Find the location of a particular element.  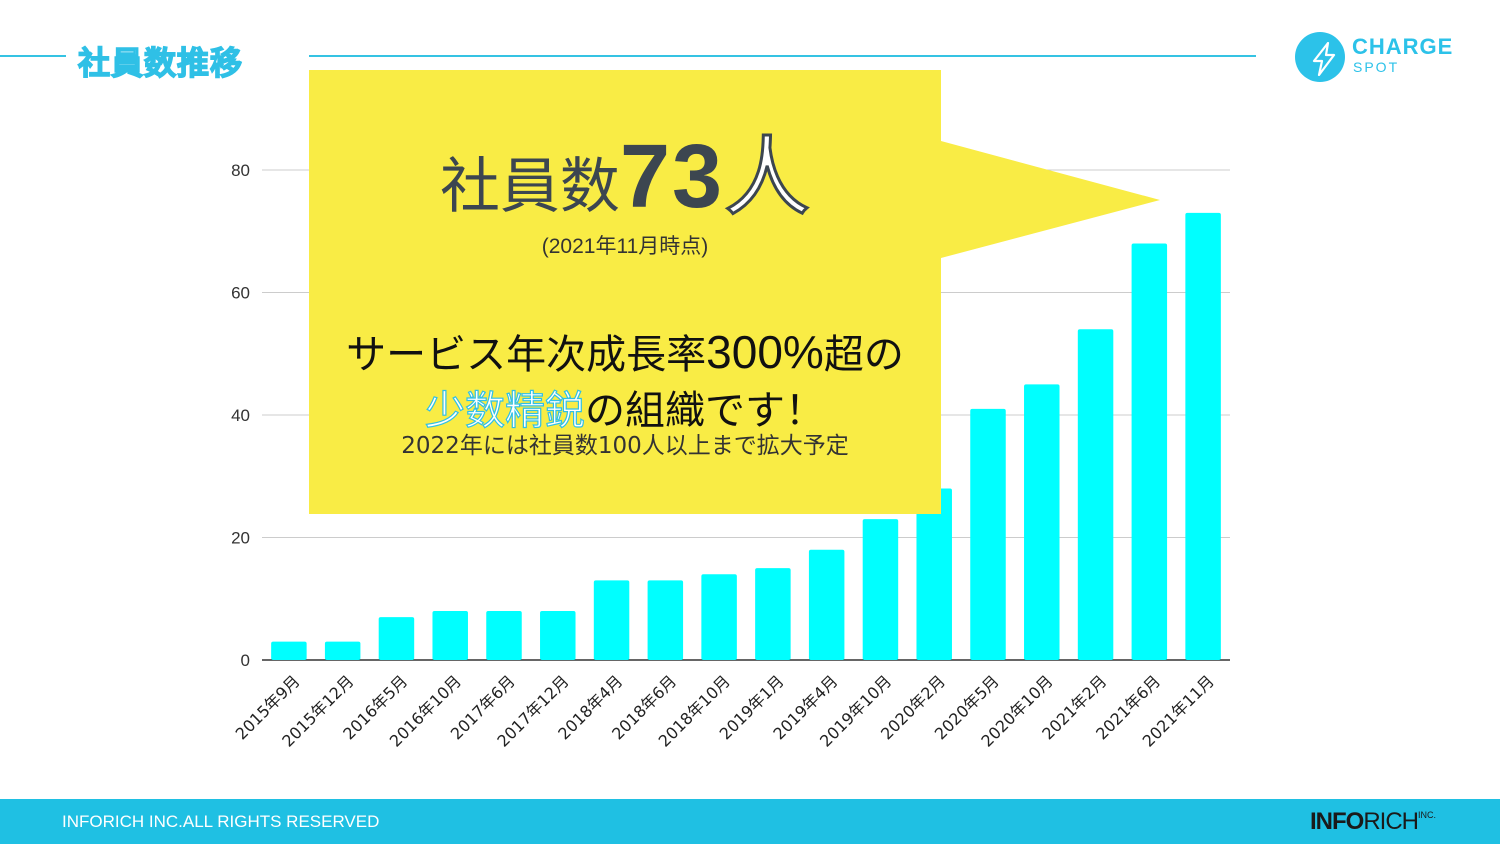

lightning-bolt-icon is located at coordinates (1324, 59).